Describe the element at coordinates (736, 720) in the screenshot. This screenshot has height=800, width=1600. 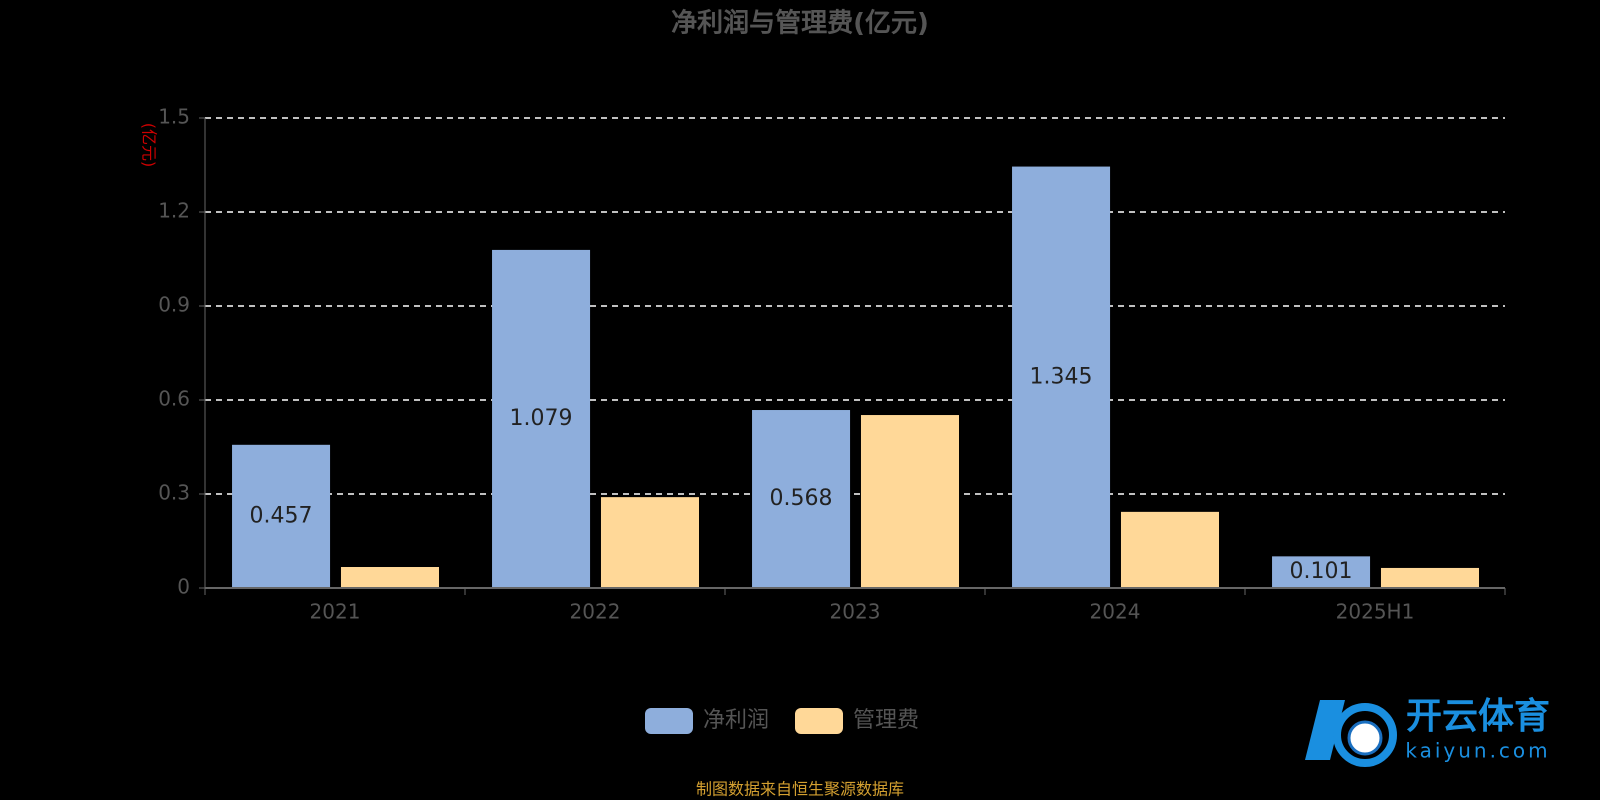
I see `legend-label: 净利润` at that location.